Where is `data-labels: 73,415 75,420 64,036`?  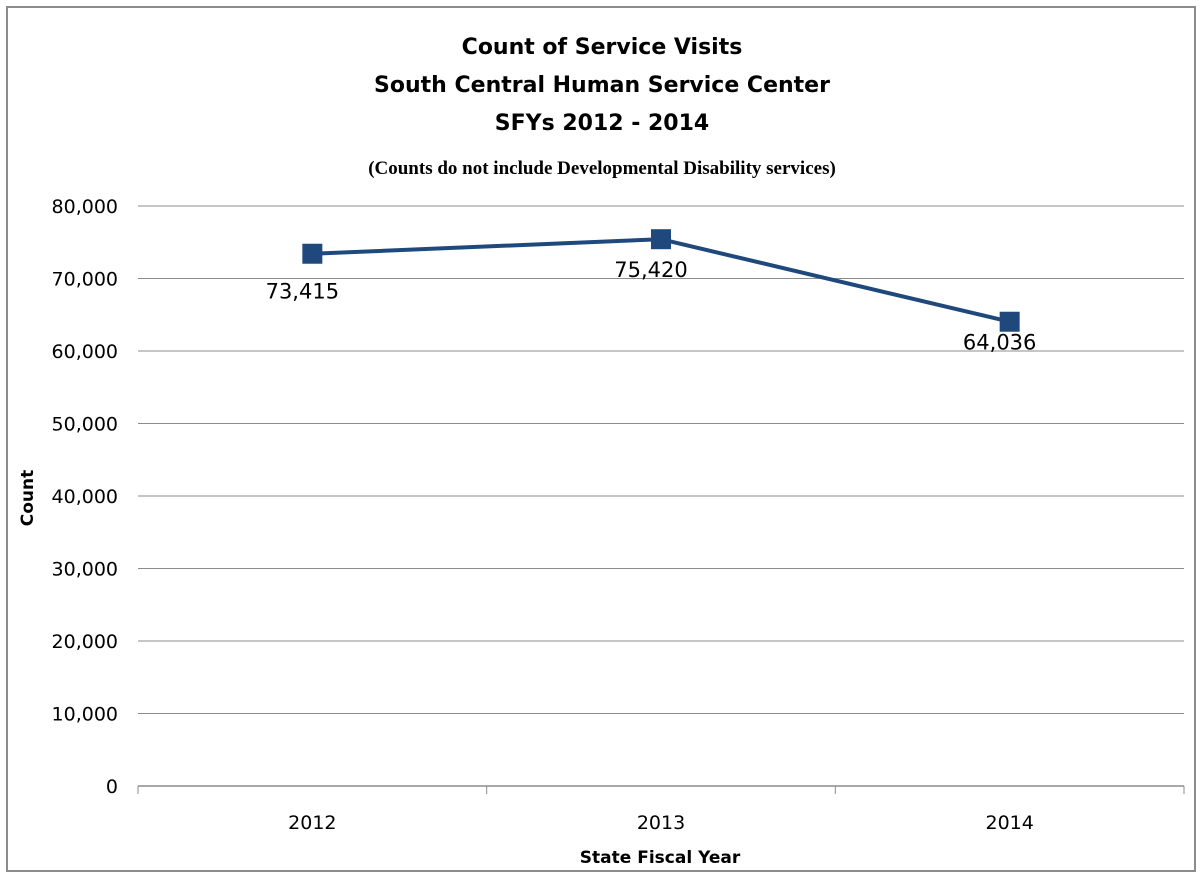
data-labels: 73,415 75,420 64,036 is located at coordinates (651, 306).